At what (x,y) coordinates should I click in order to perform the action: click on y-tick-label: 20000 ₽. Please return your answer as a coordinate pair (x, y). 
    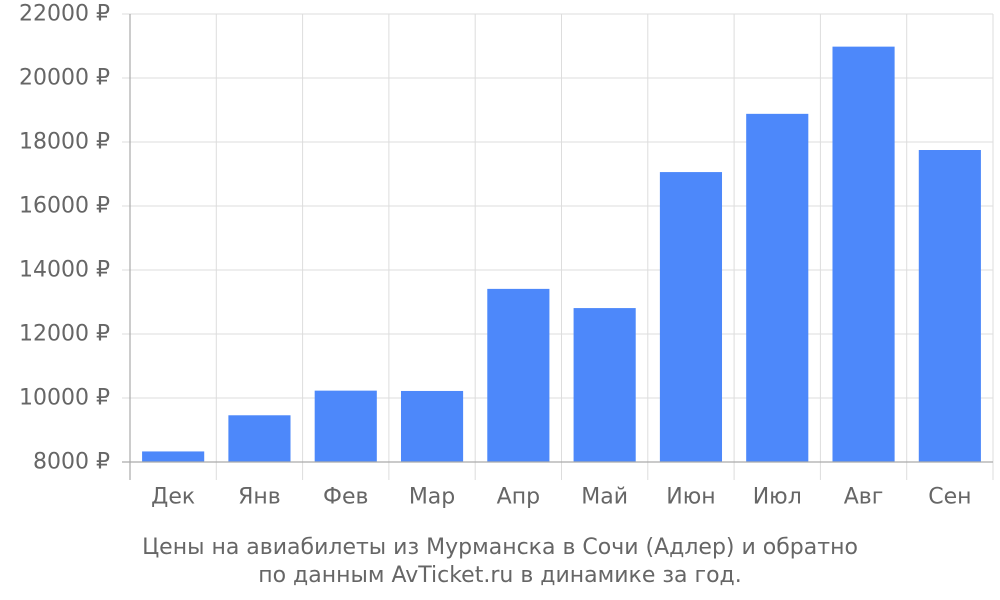
    Looking at the image, I should click on (64, 78).